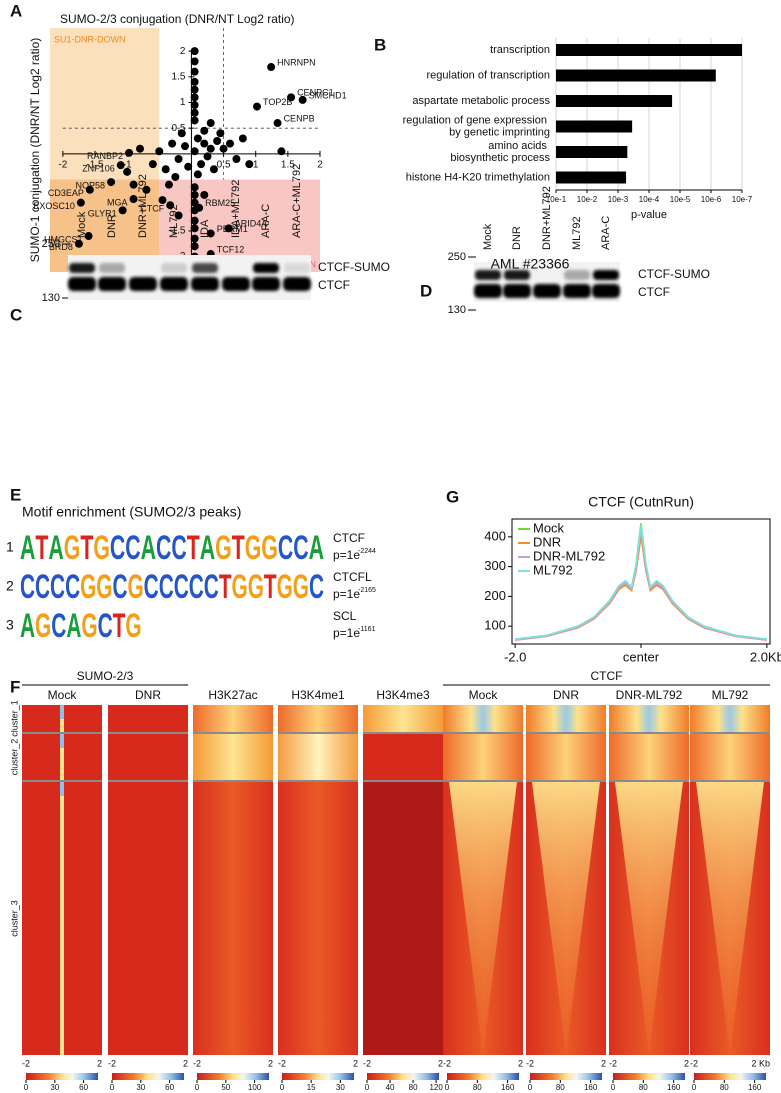  What do you see at coordinates (297, 201) in the screenshot?
I see `lane-label: ARA-C+ML792` at bounding box center [297, 201].